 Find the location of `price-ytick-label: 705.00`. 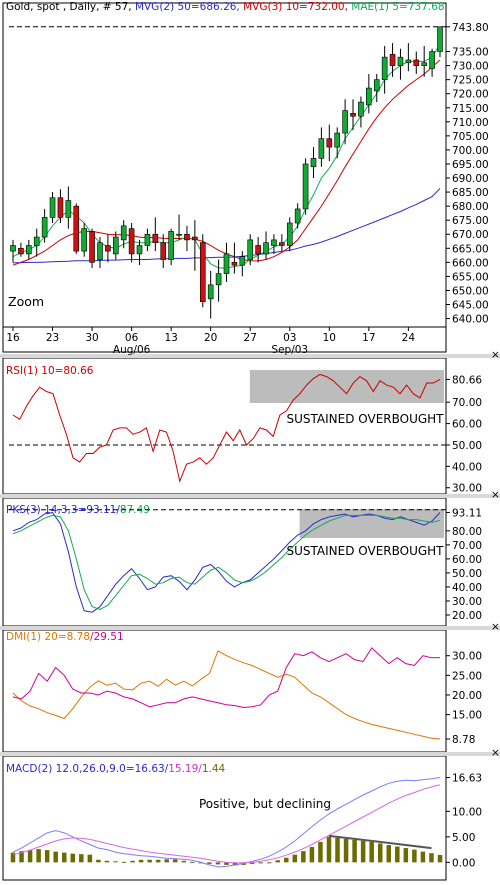

price-ytick-label: 705.00 is located at coordinates (470, 137).